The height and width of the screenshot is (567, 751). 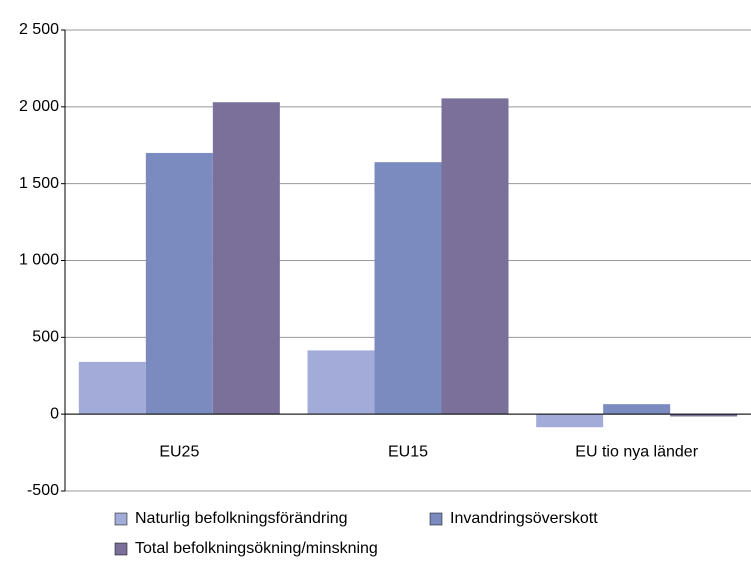 I want to click on y-tick-label: 1 500, so click(x=39, y=183).